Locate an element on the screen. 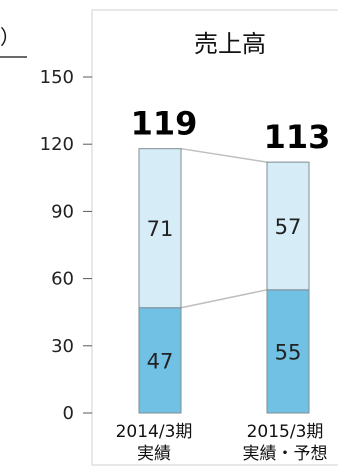 The image size is (338, 468). unit-fragment: ） is located at coordinates (10, 37).